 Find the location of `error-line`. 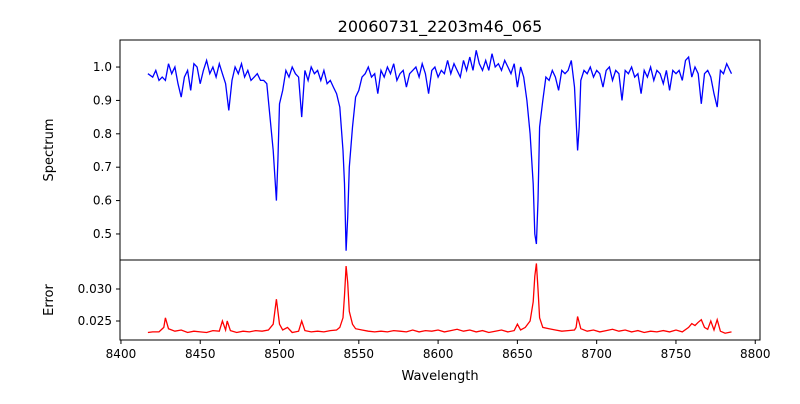

error-line is located at coordinates (439, 298).